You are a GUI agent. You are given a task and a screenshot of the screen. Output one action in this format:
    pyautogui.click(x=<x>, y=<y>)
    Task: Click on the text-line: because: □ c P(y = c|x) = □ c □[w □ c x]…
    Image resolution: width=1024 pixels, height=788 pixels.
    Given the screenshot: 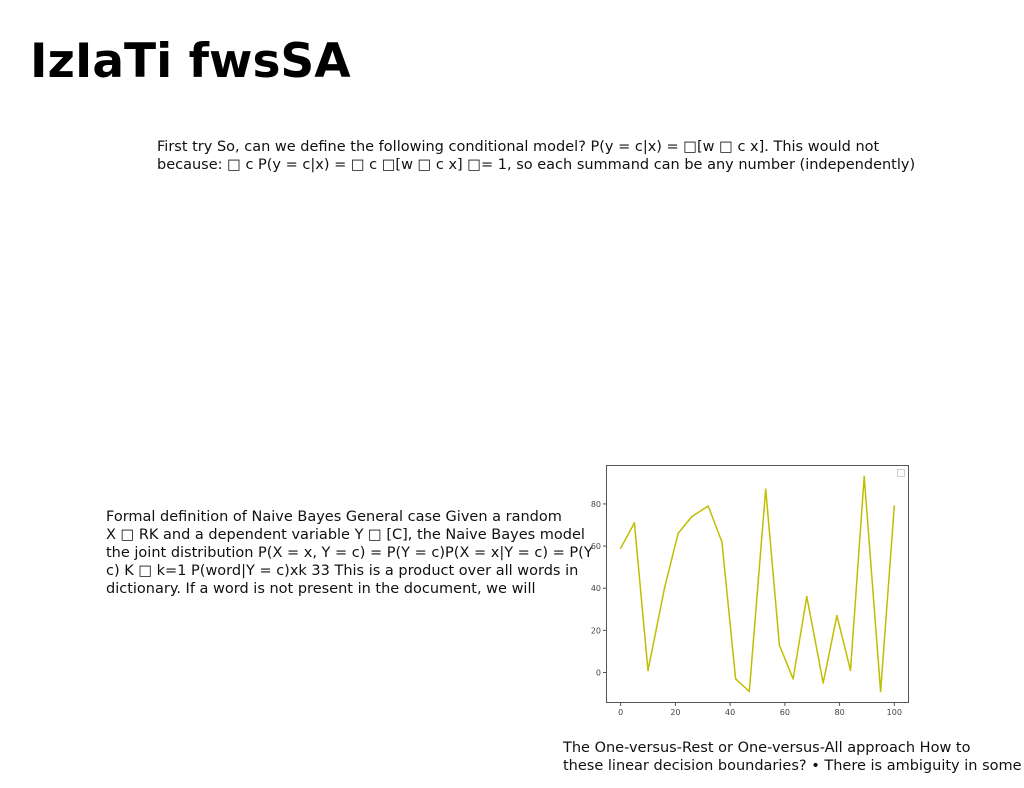 What is the action you would take?
    pyautogui.click(x=536, y=165)
    